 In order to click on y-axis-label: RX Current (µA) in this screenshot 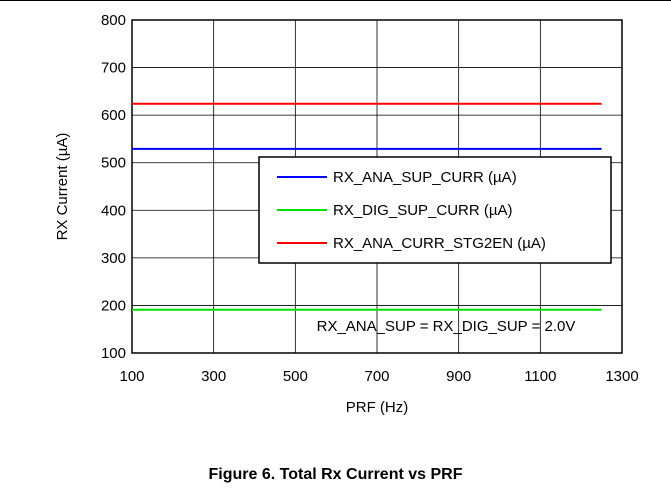, I will do `click(62, 187)`.